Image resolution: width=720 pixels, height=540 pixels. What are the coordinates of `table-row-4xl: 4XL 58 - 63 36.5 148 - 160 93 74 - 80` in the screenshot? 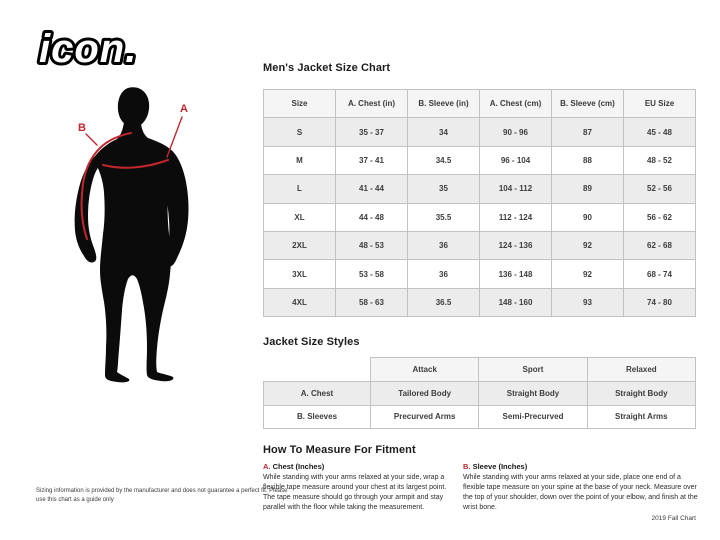 It's located at (479, 302).